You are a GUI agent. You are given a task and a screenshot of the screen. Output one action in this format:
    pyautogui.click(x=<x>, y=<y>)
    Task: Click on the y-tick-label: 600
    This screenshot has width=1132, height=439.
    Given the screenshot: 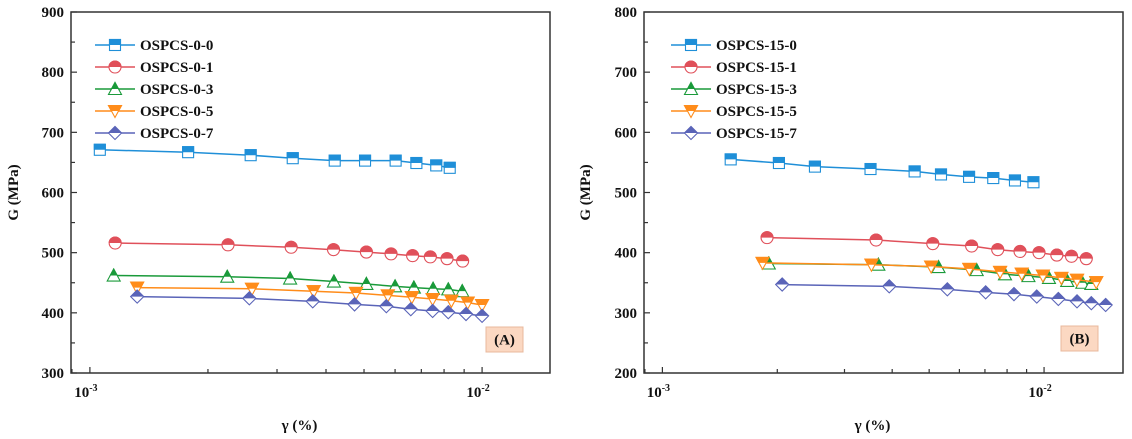 What is the action you would take?
    pyautogui.click(x=53, y=194)
    